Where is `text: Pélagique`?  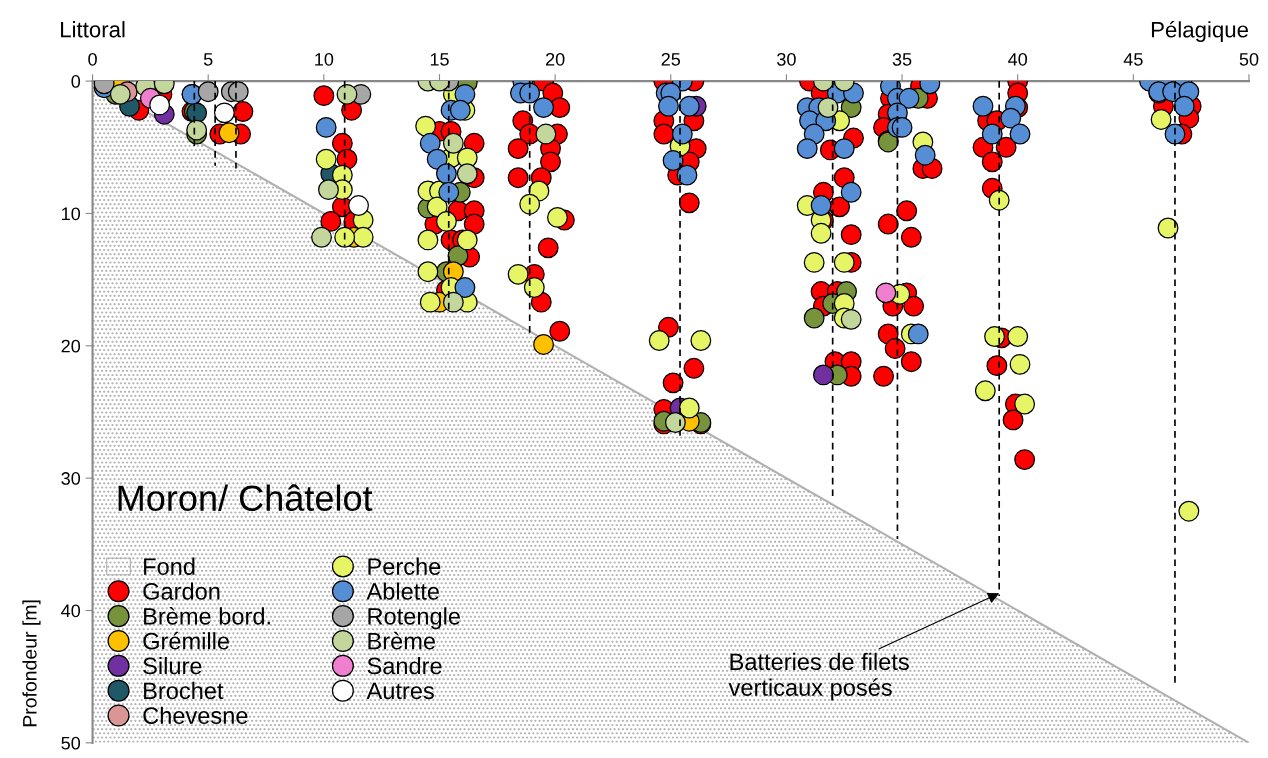
text: Pélagique is located at coordinates (1199, 31).